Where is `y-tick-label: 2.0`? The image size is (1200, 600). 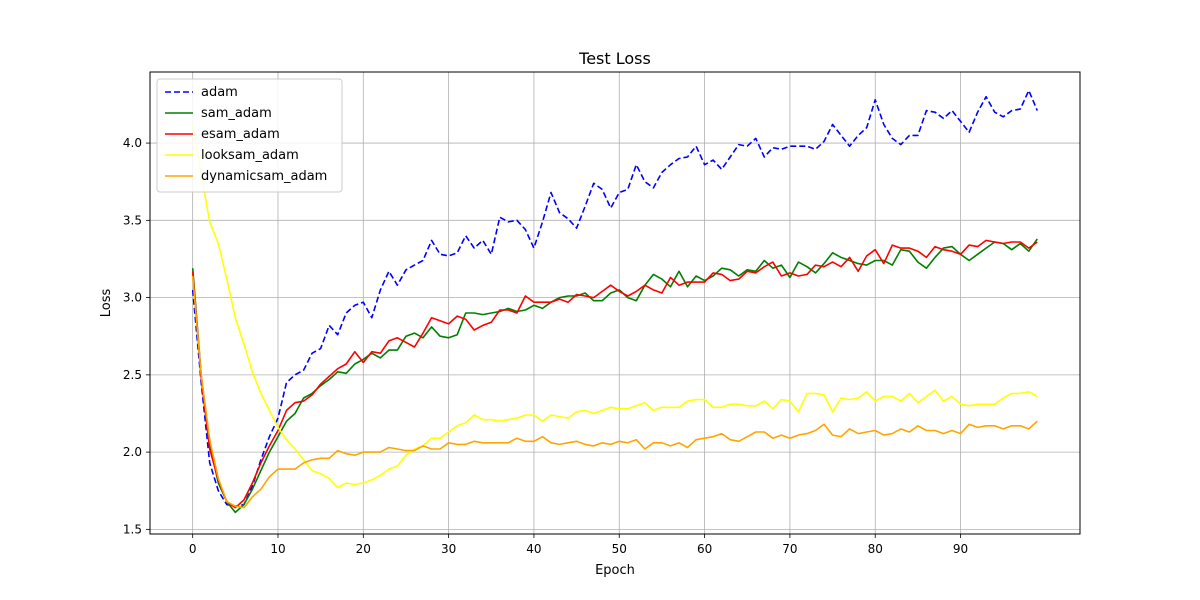
y-tick-label: 2.0 is located at coordinates (132, 452).